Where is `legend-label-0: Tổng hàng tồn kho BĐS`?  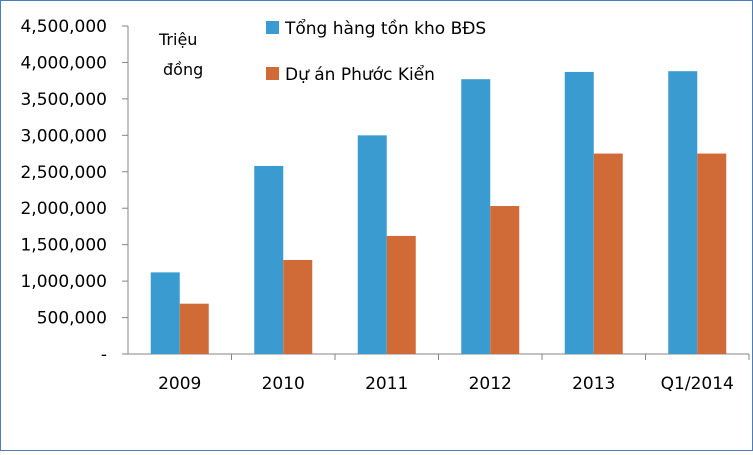
legend-label-0: Tổng hàng tồn kho BĐS is located at coordinates (385, 28).